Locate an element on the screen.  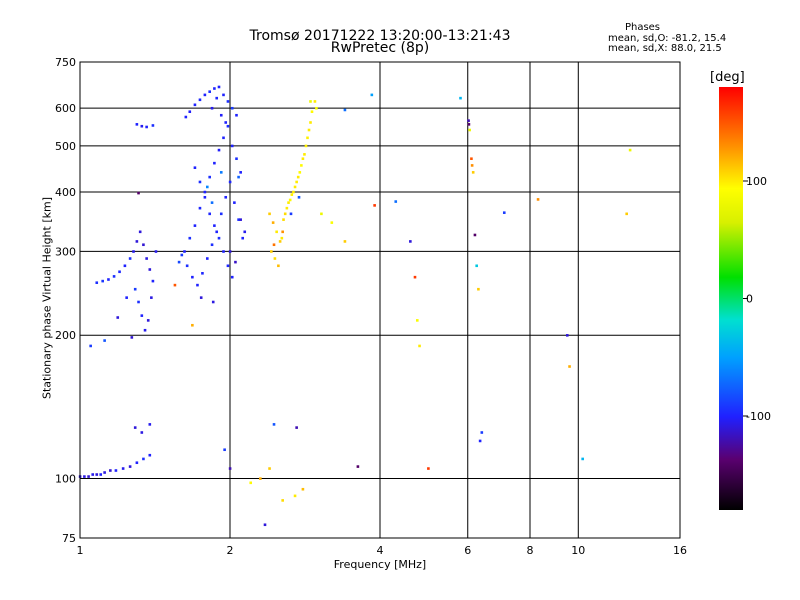
chart-subtitle: RwPretec (8p) is located at coordinates (380, 48).